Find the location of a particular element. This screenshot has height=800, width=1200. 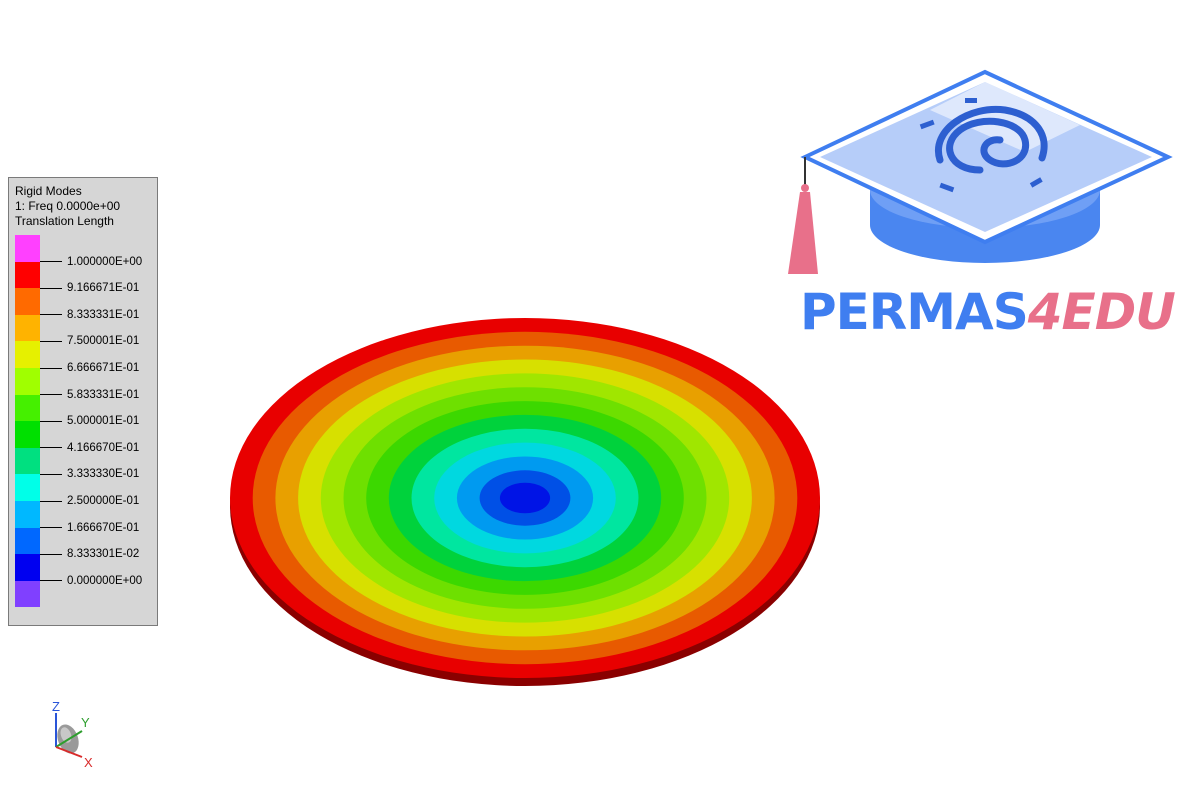

legend-level-value: 5.833331E-01 is located at coordinates (103, 394).